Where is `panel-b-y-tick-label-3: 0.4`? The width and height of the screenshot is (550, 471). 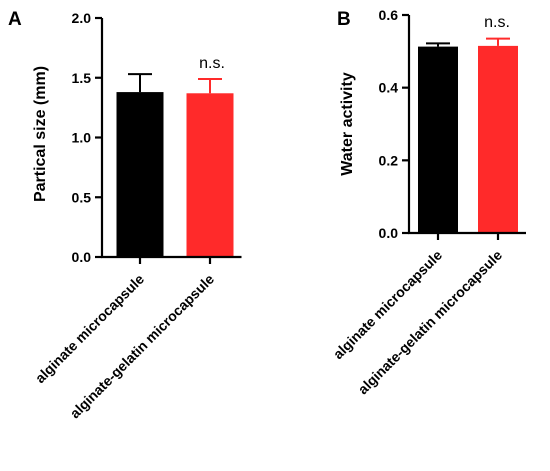
panel-b-y-tick-label-3: 0.4 is located at coordinates (389, 88).